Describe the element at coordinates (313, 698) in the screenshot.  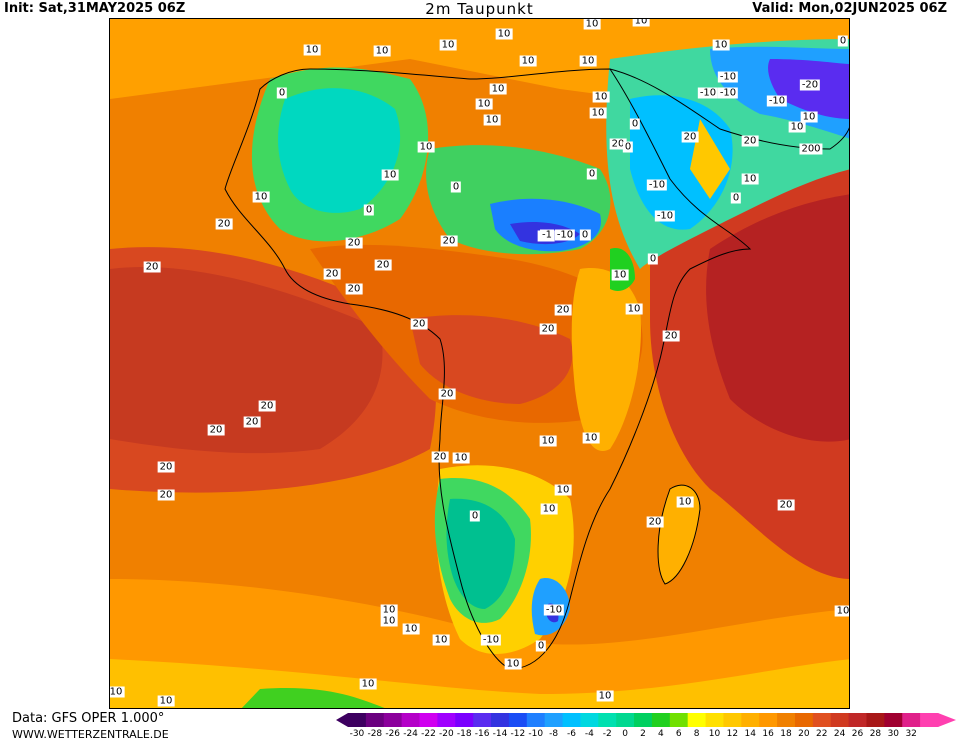
I see `south-green-patch` at that location.